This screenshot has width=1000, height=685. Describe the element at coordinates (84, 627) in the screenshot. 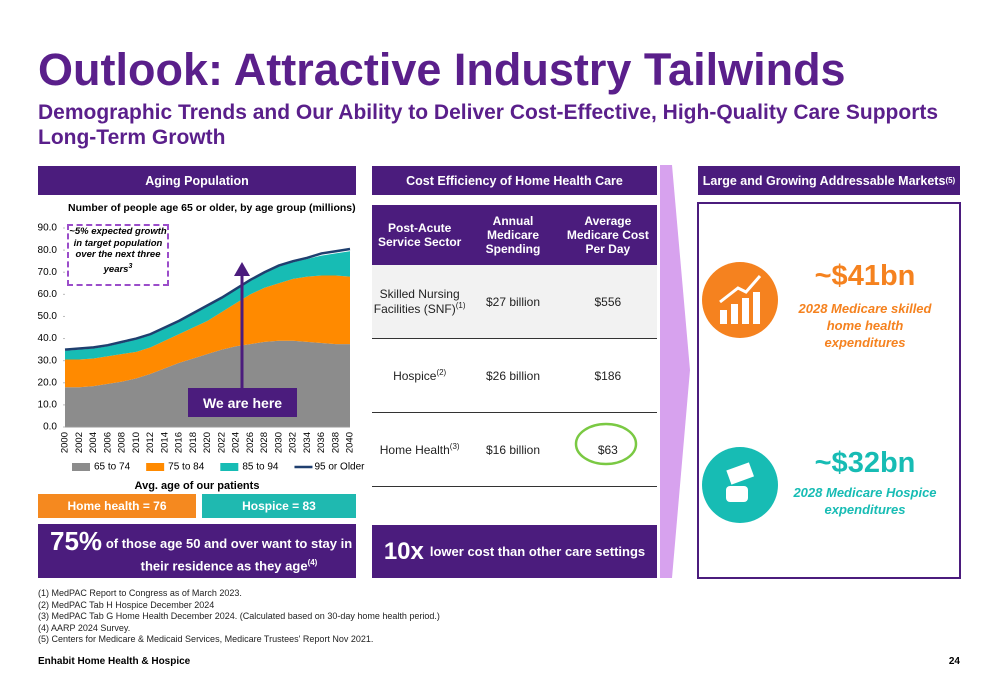

I see `footnote: (4) AARP 2024 Survey.` at that location.